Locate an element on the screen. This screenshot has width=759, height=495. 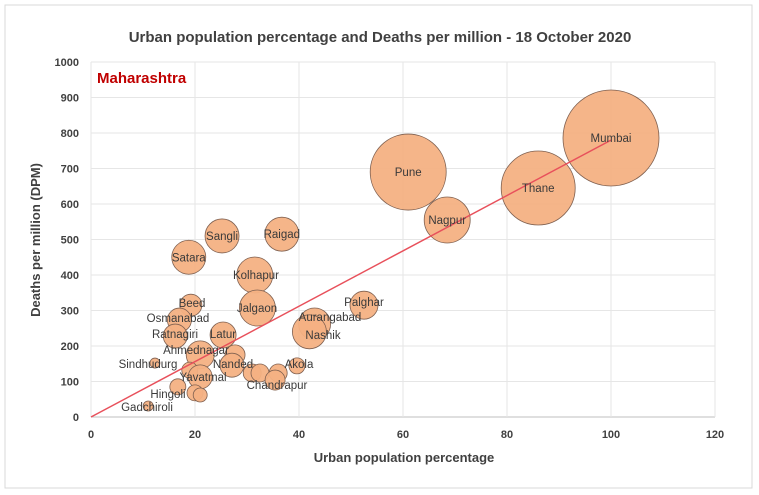
bubble-unlabeled is located at coordinates (200, 395).